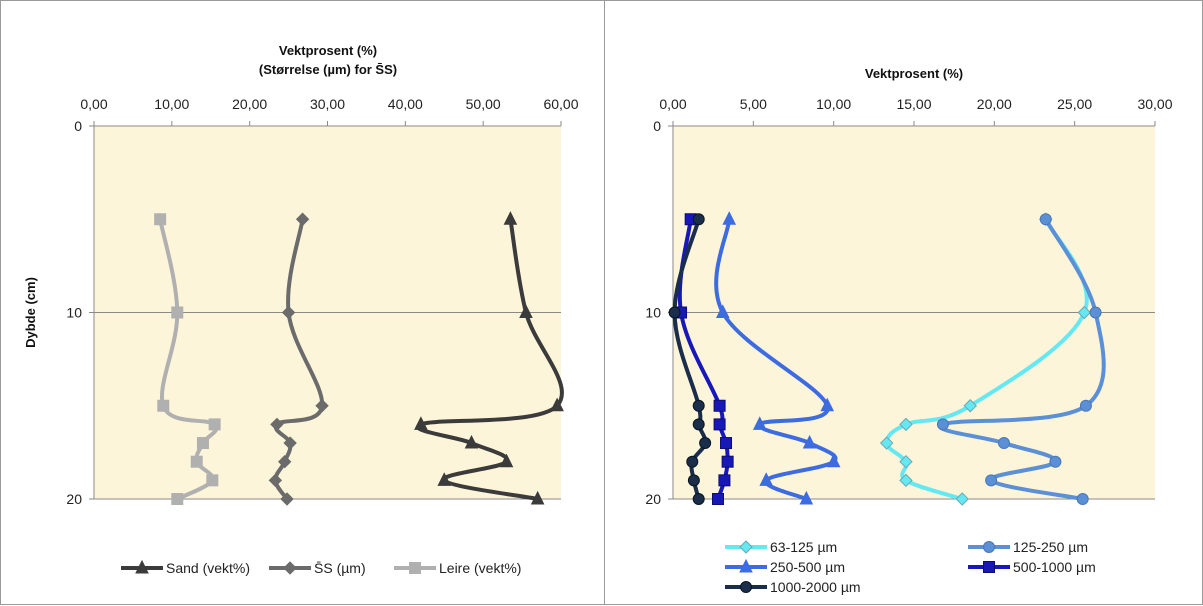 Image resolution: width=1203 pixels, height=606 pixels. Describe the element at coordinates (78, 126) in the screenshot. I see `left-y-tick-label: 0` at that location.